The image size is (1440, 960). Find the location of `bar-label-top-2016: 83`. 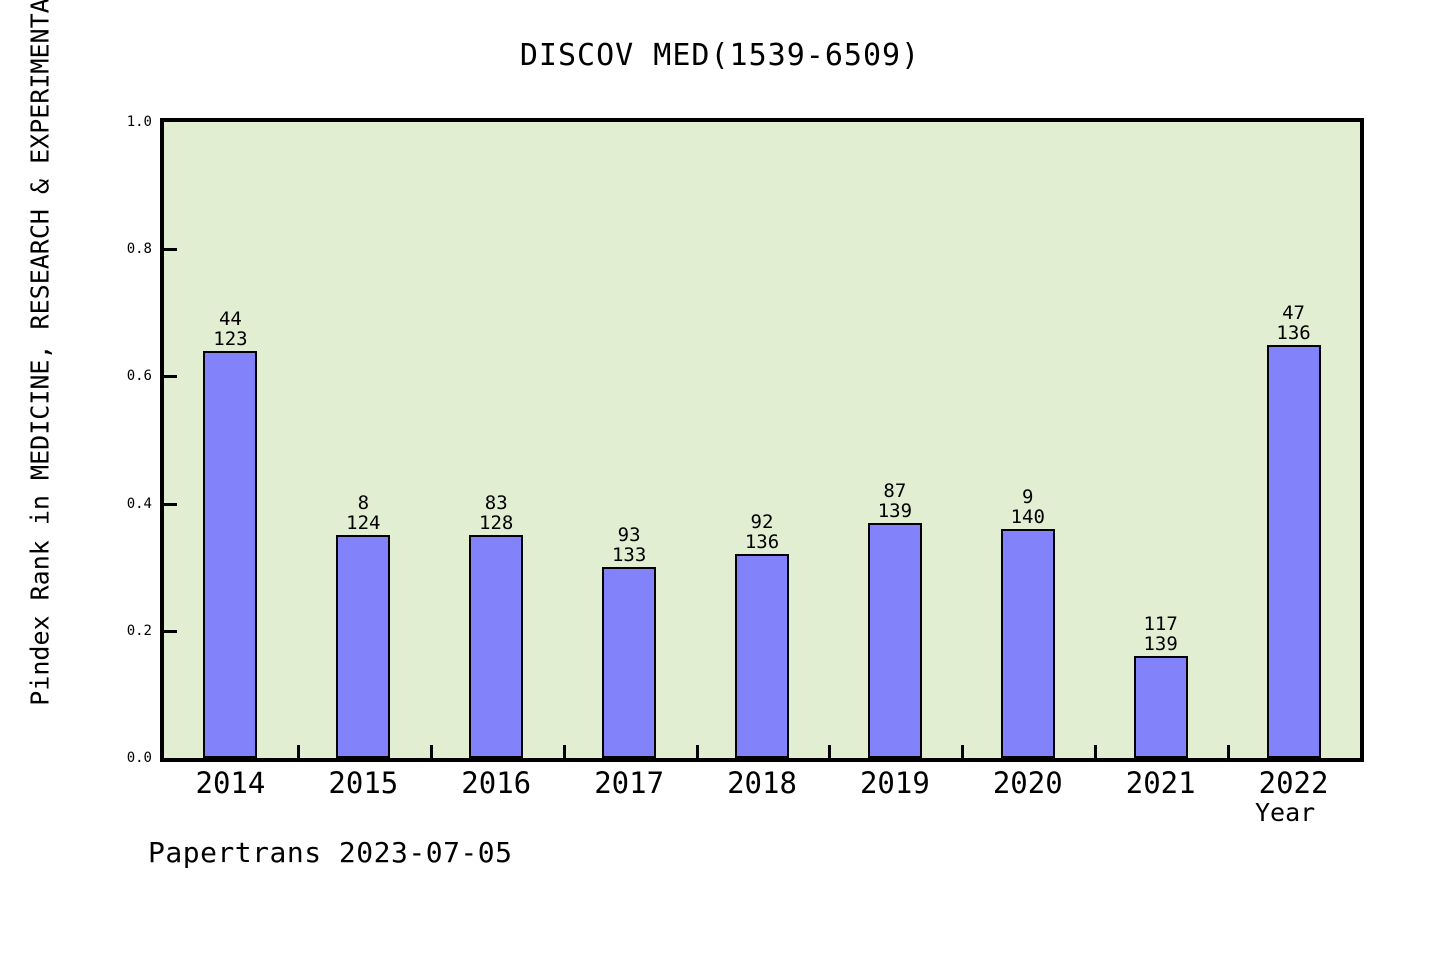

bar-label-top-2016: 83 is located at coordinates (496, 503).